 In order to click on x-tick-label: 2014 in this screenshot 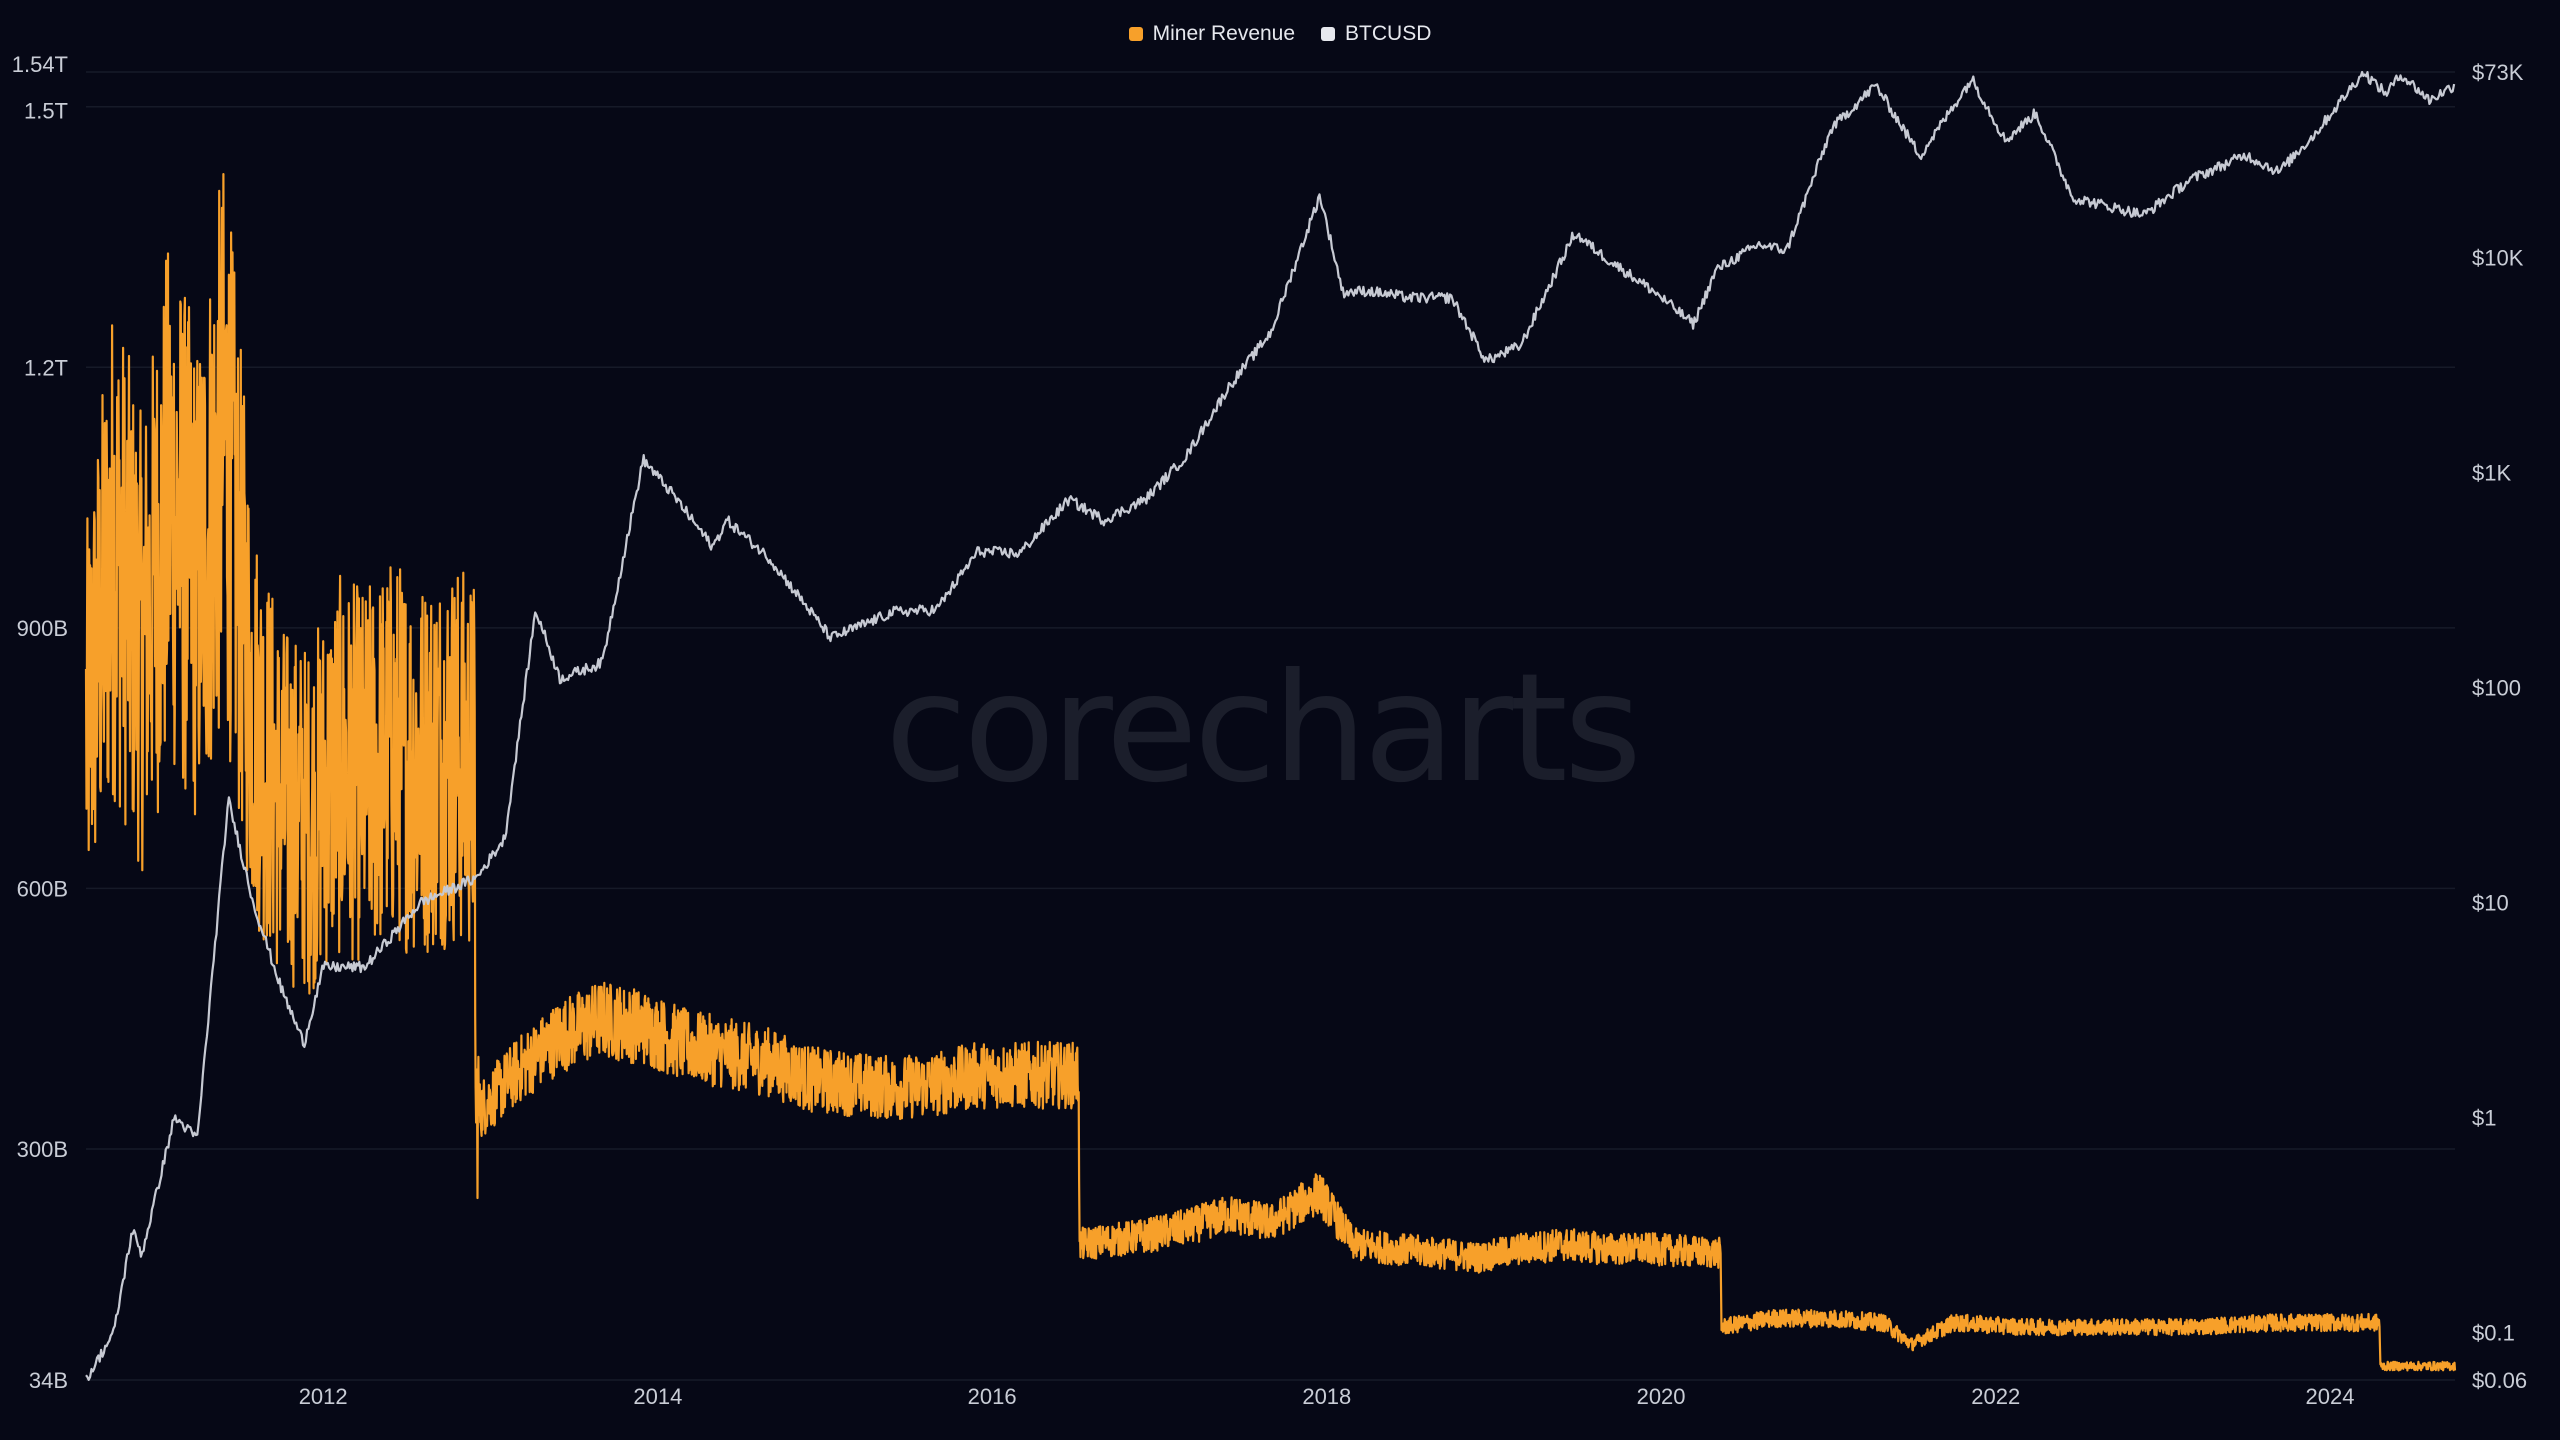, I will do `click(657, 1396)`.